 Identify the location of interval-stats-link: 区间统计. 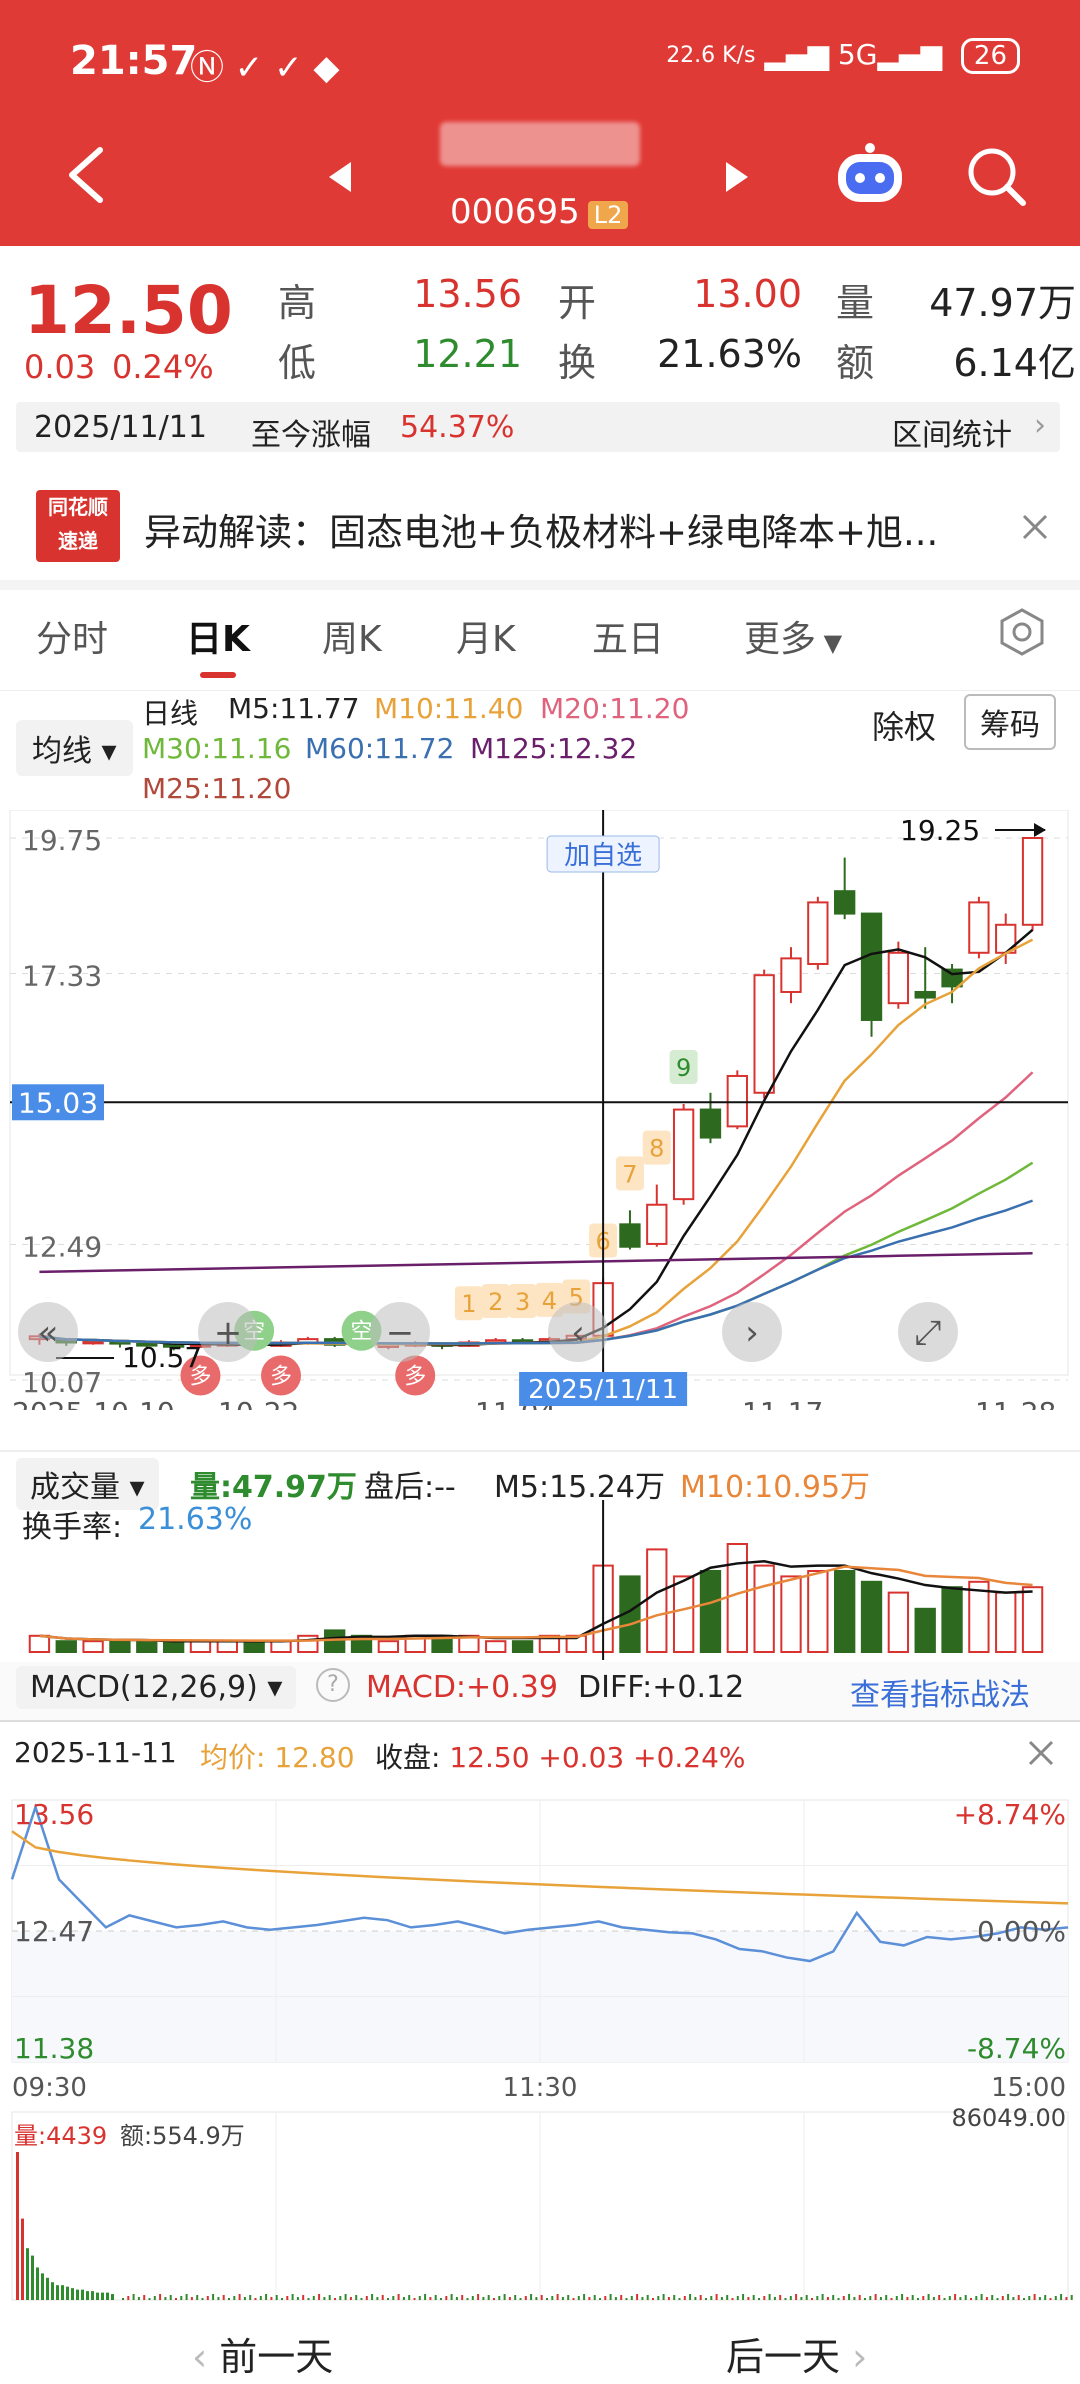
(952, 435).